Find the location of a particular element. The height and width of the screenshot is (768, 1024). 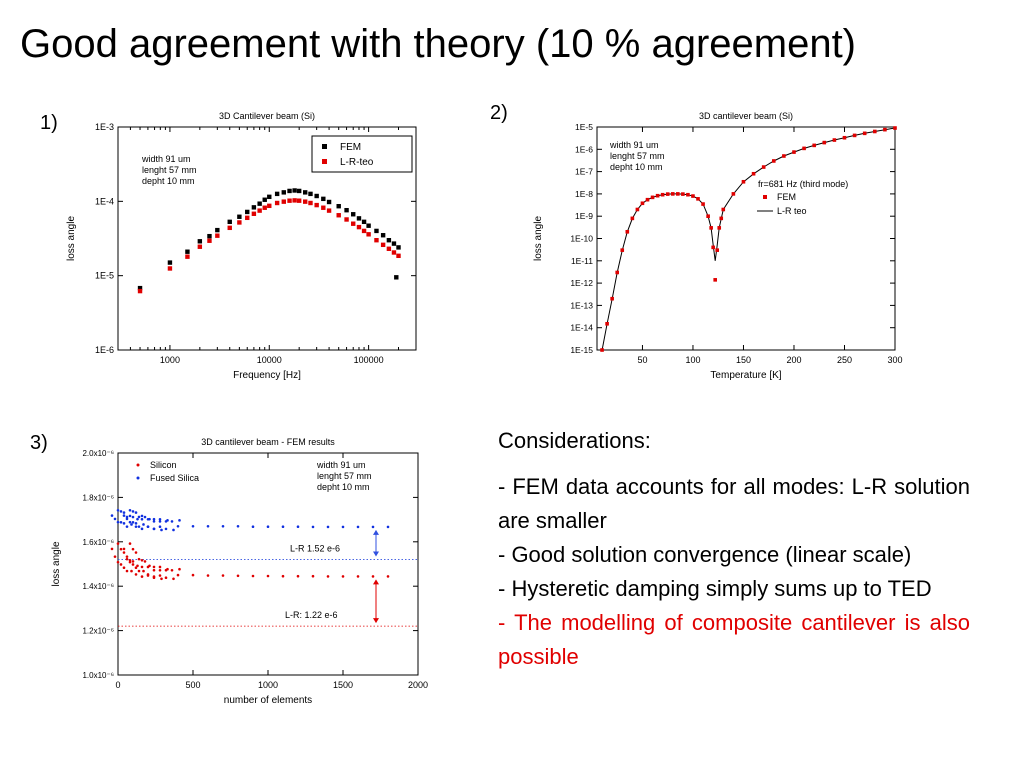

x-tick-label: 2000 is located at coordinates (418, 685).